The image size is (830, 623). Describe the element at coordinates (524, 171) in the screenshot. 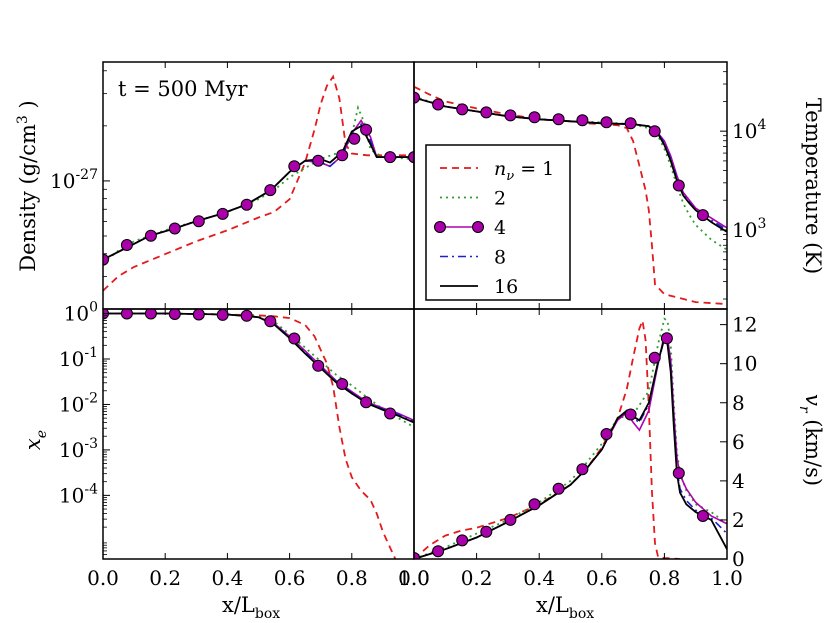

I see `legend-label-1: nν = 1` at that location.